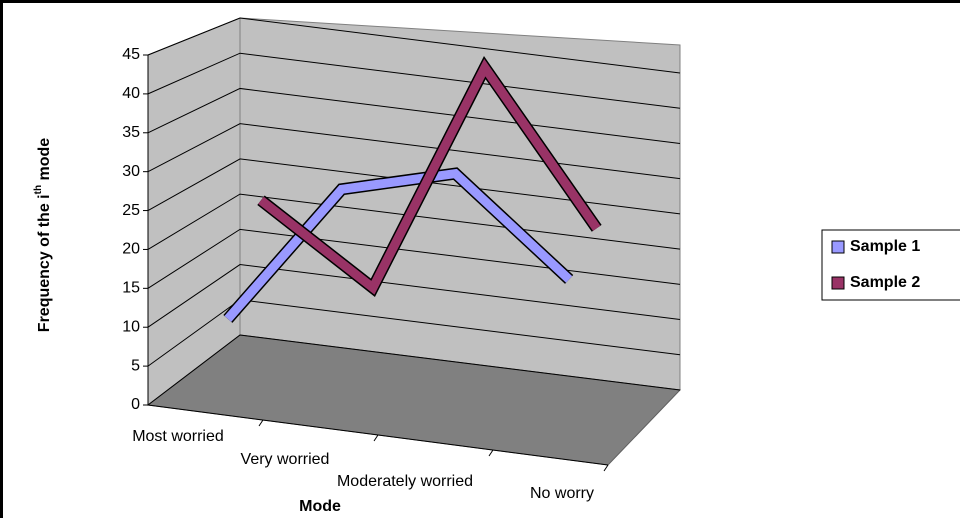  Describe the element at coordinates (131, 93) in the screenshot. I see `y-tick-label: 40` at that location.